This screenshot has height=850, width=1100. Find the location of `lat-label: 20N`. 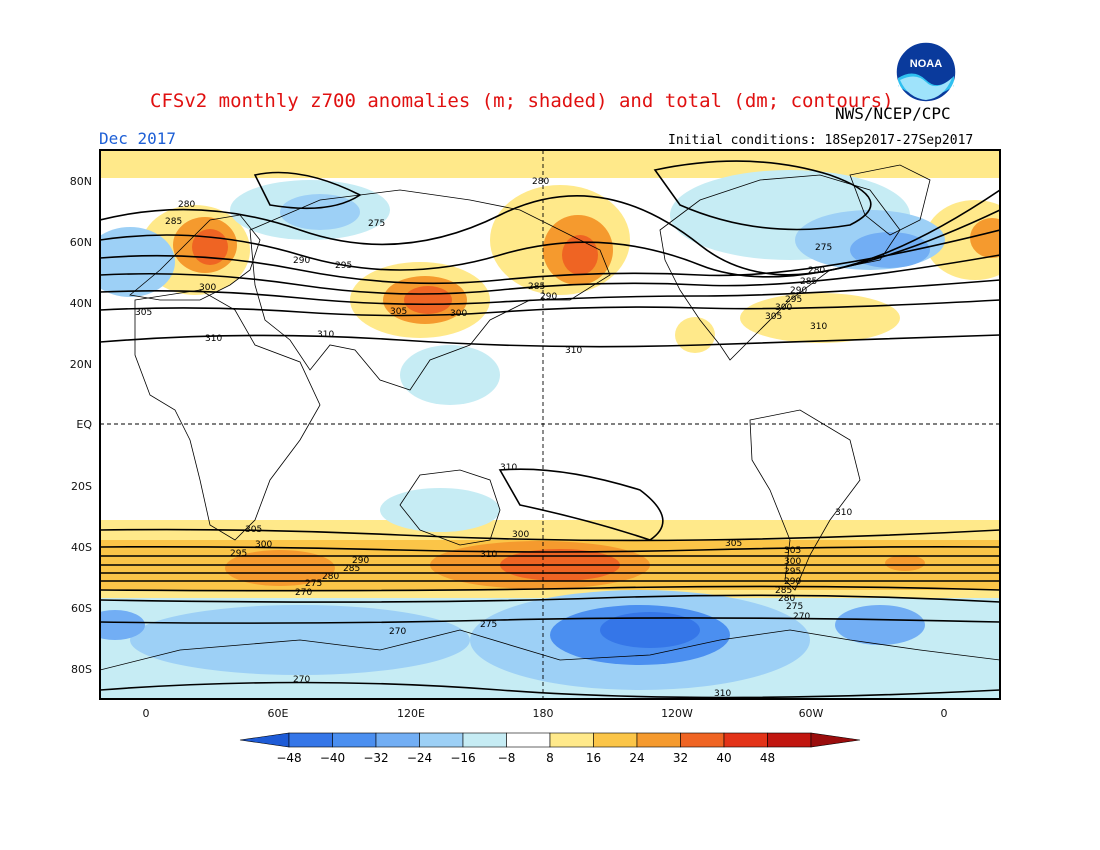

lat-label: 20N is located at coordinates (81, 364).